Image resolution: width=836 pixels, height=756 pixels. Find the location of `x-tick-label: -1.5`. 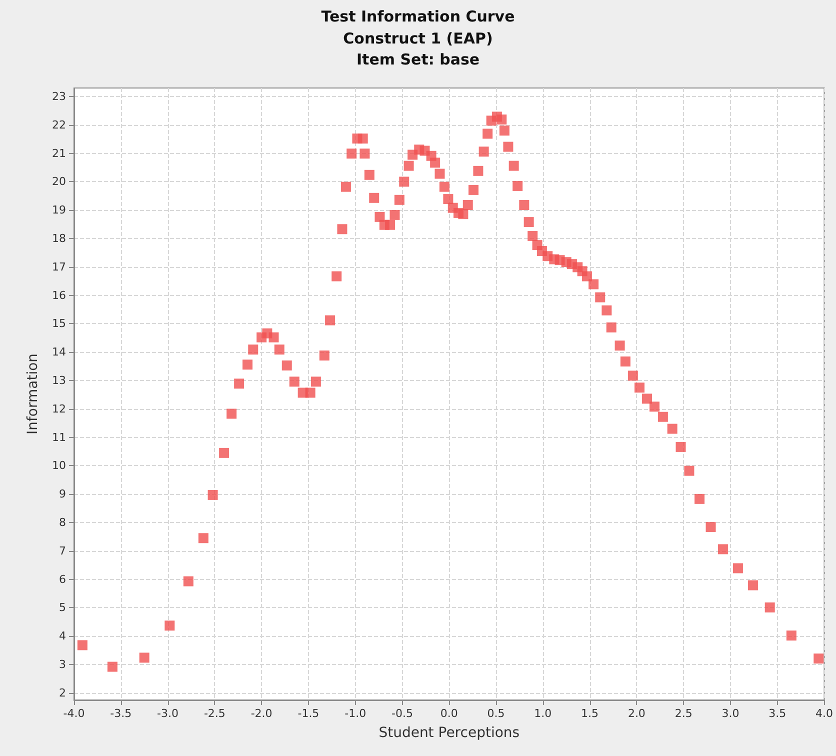

x-tick-label: -1.5 is located at coordinates (309, 713).